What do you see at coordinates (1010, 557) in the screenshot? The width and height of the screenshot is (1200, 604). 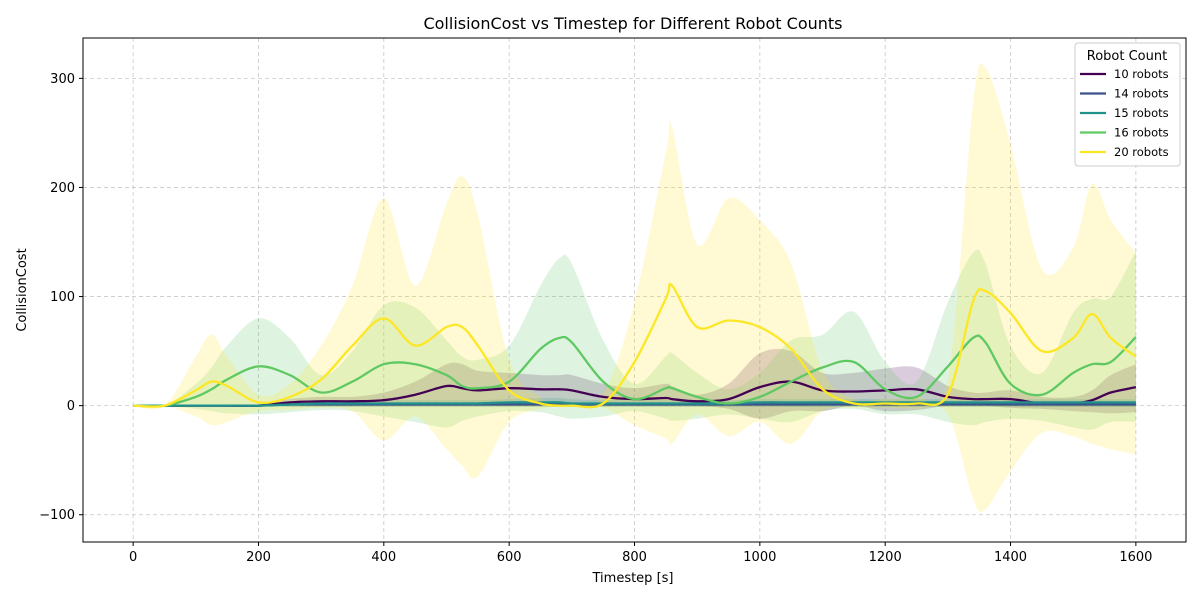 I see `x-tick-label: 1400` at bounding box center [1010, 557].